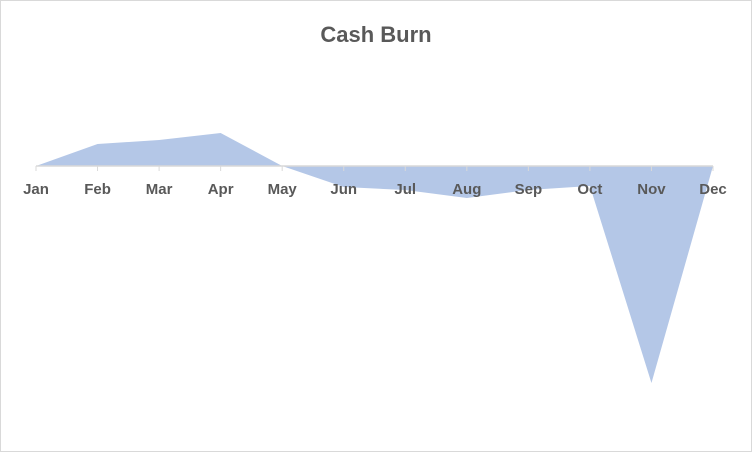 This screenshot has width=752, height=452. Describe the element at coordinates (466, 189) in the screenshot. I see `x-tick-label: Aug` at that location.